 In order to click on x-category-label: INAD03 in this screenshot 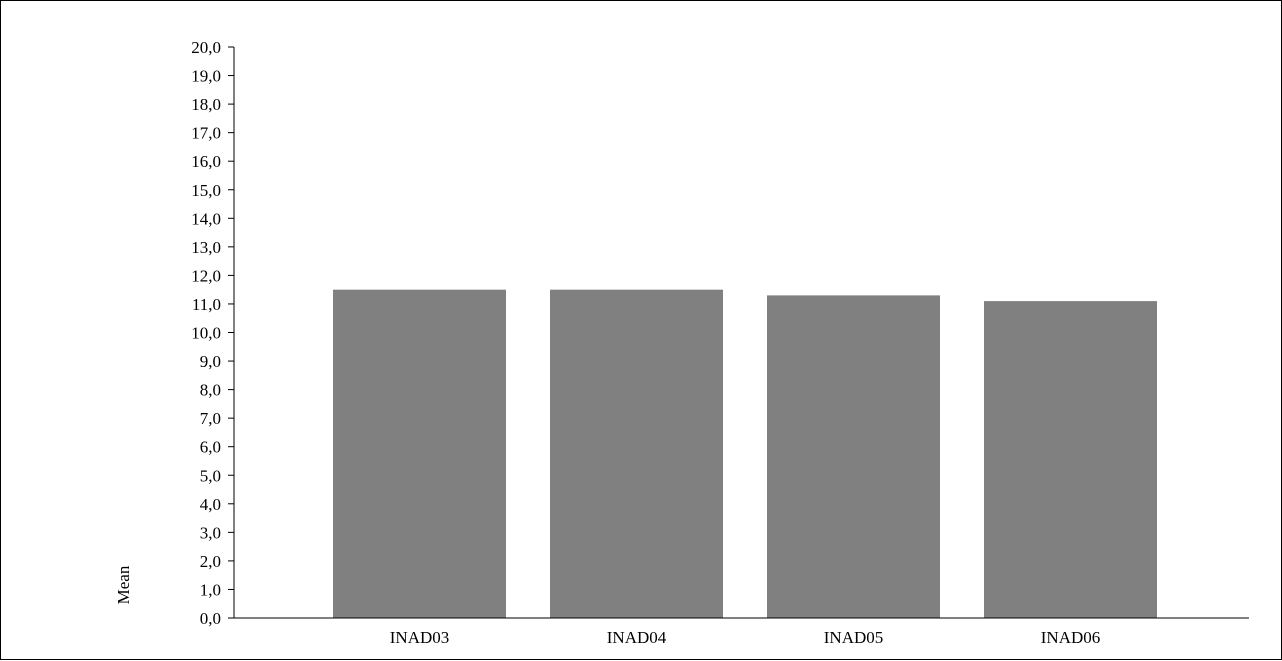, I will do `click(420, 637)`.